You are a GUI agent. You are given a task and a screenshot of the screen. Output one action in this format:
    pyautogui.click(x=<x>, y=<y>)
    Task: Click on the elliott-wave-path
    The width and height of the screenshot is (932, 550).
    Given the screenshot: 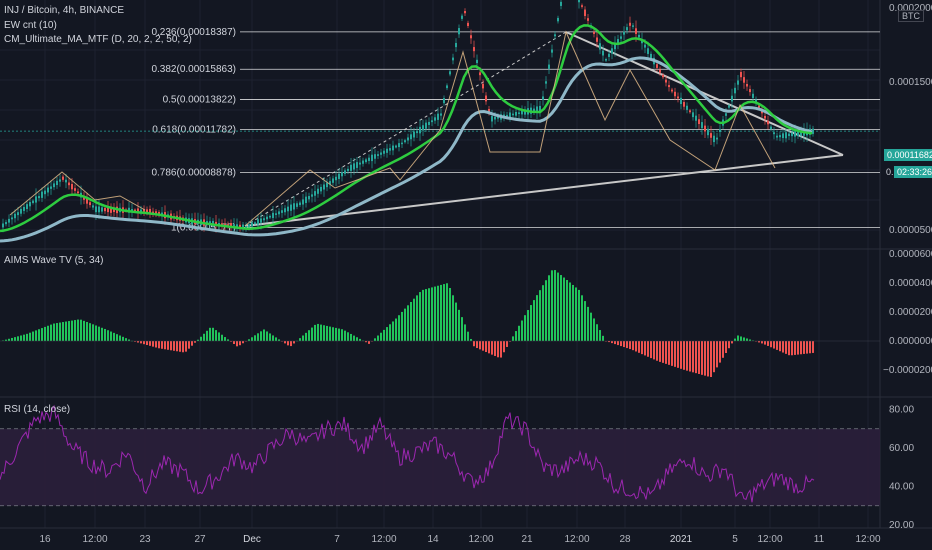 What is the action you would take?
    pyautogui.click(x=77, y=193)
    